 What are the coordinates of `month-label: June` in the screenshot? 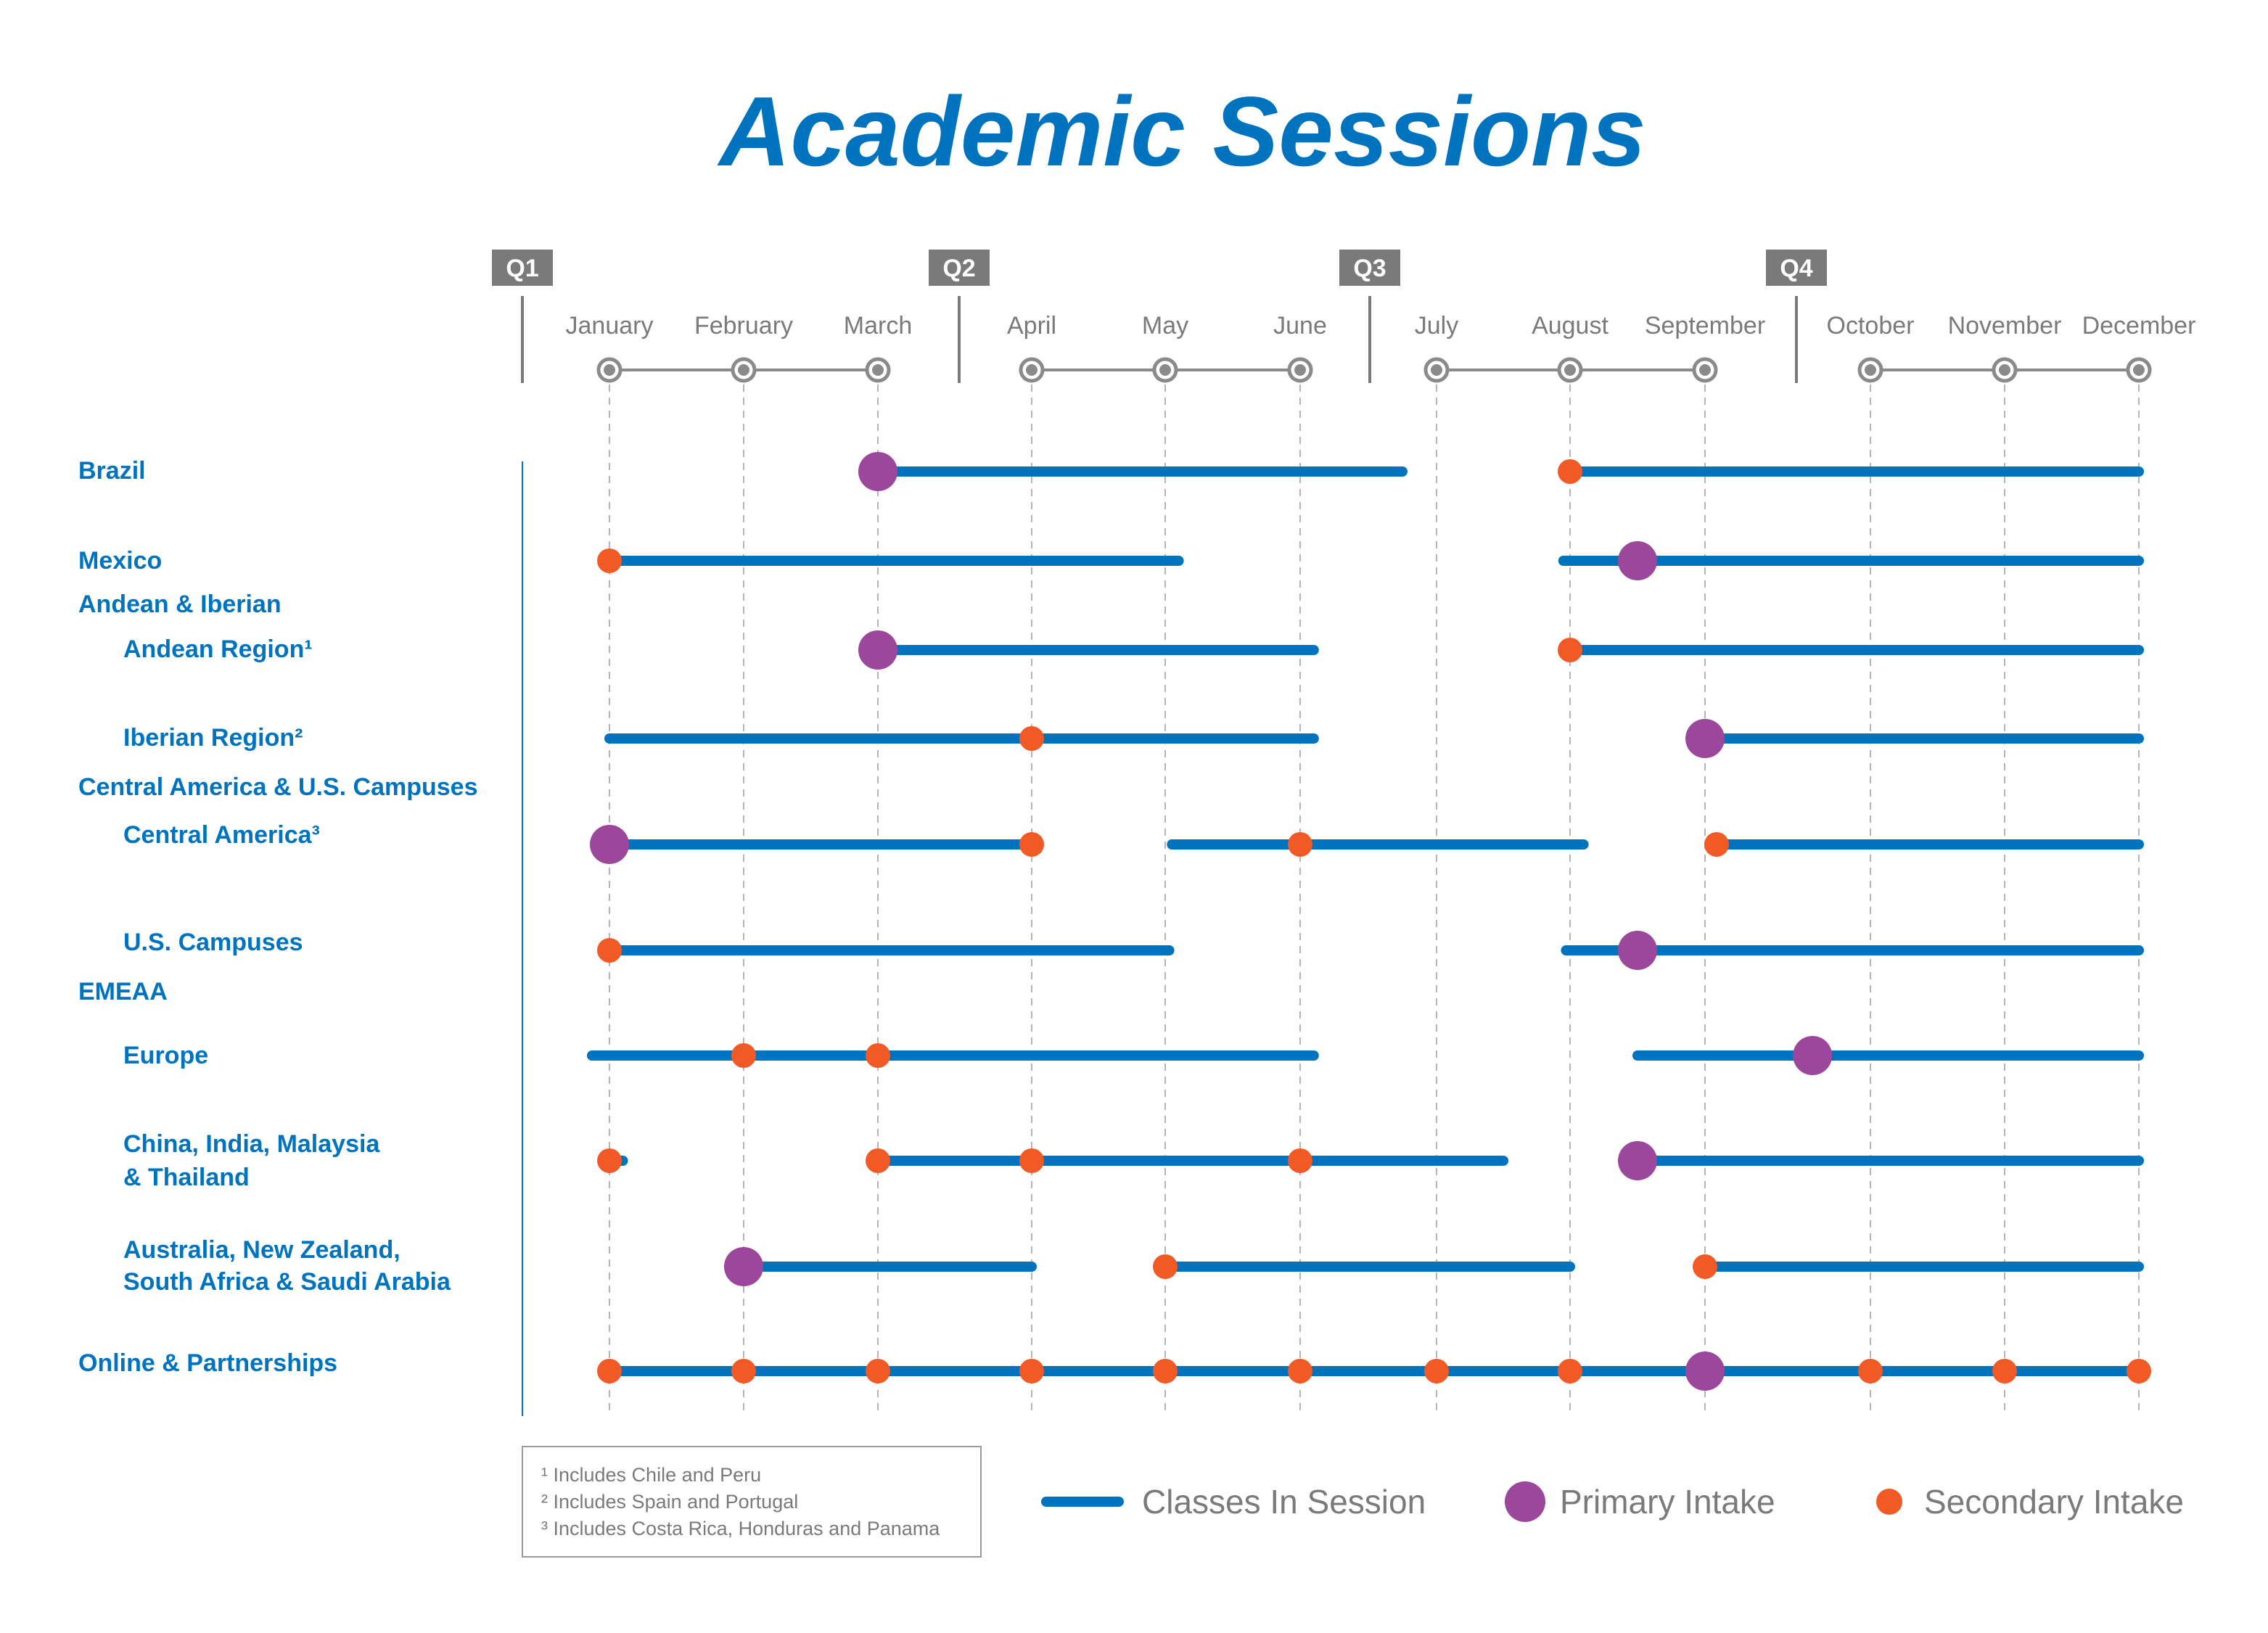 It's located at (1300, 326).